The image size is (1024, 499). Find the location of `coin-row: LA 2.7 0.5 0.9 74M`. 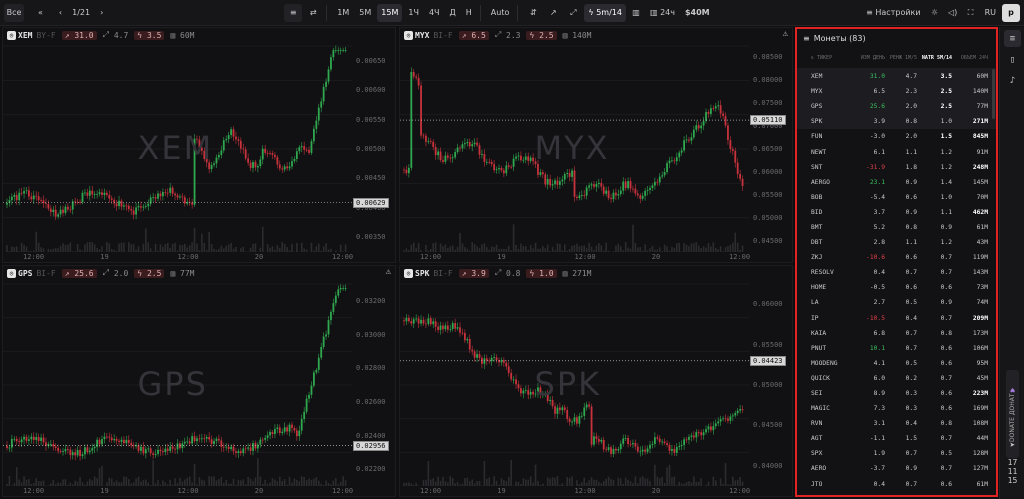

coin-row: LA 2.7 0.5 0.9 74M is located at coordinates (896, 302).